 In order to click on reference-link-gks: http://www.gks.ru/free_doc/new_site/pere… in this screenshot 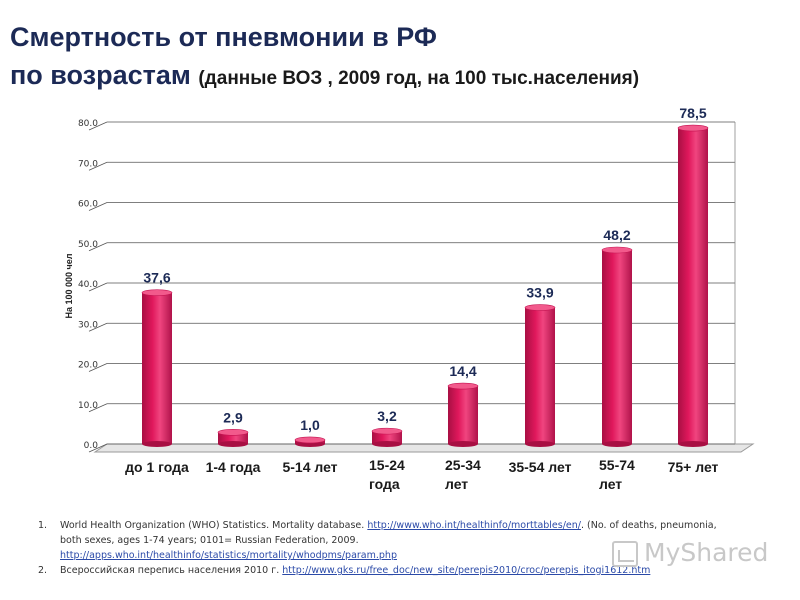, I will do `click(466, 570)`.